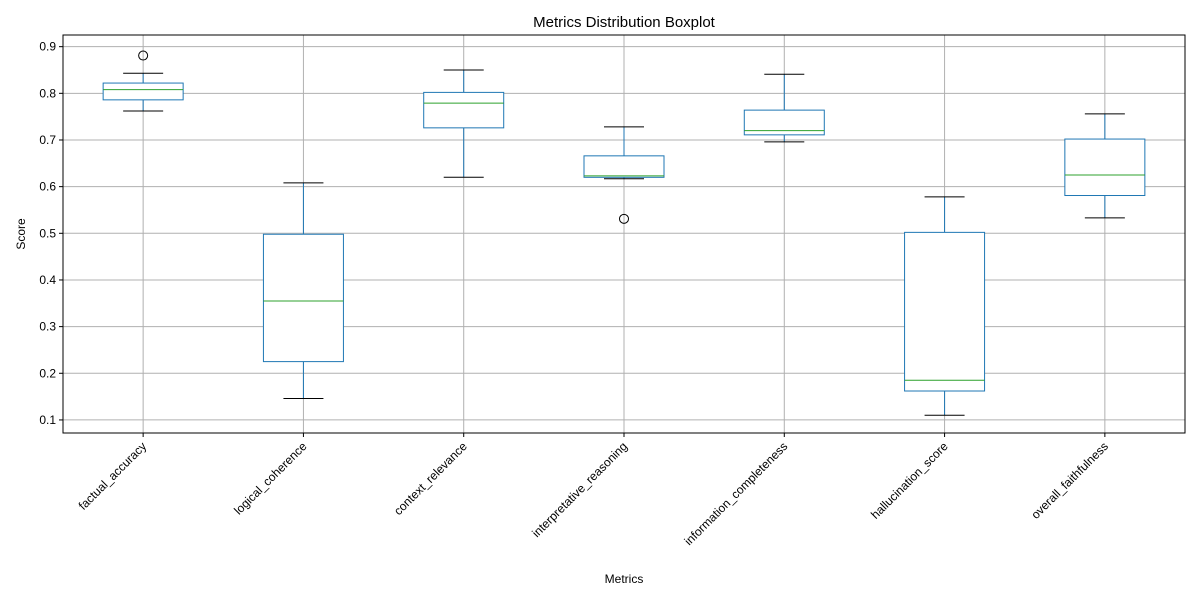  I want to click on y-tick-label: 0.5, so click(47, 233).